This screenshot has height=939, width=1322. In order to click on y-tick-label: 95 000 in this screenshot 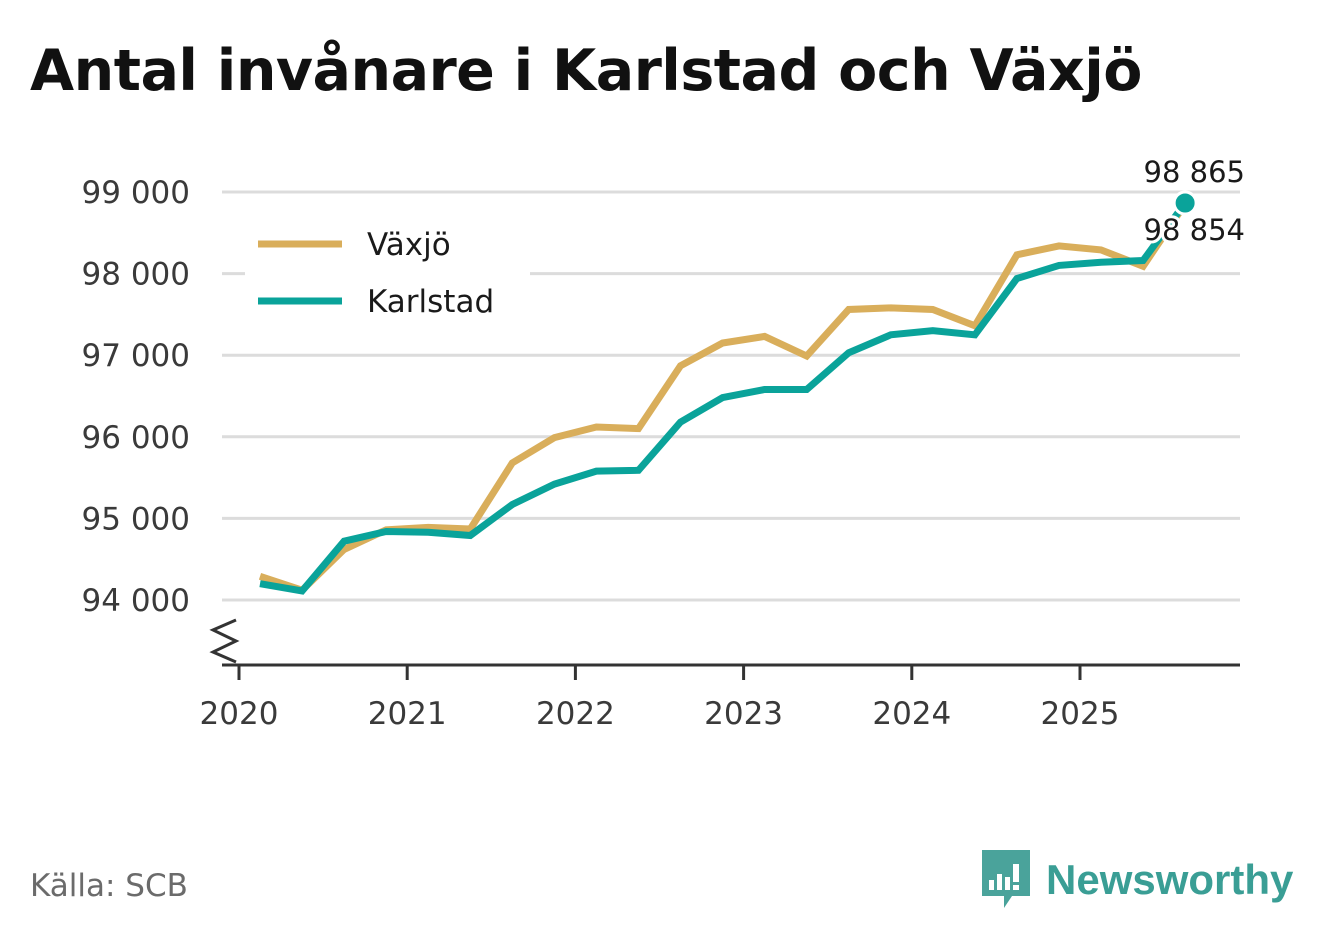, I will do `click(136, 519)`.